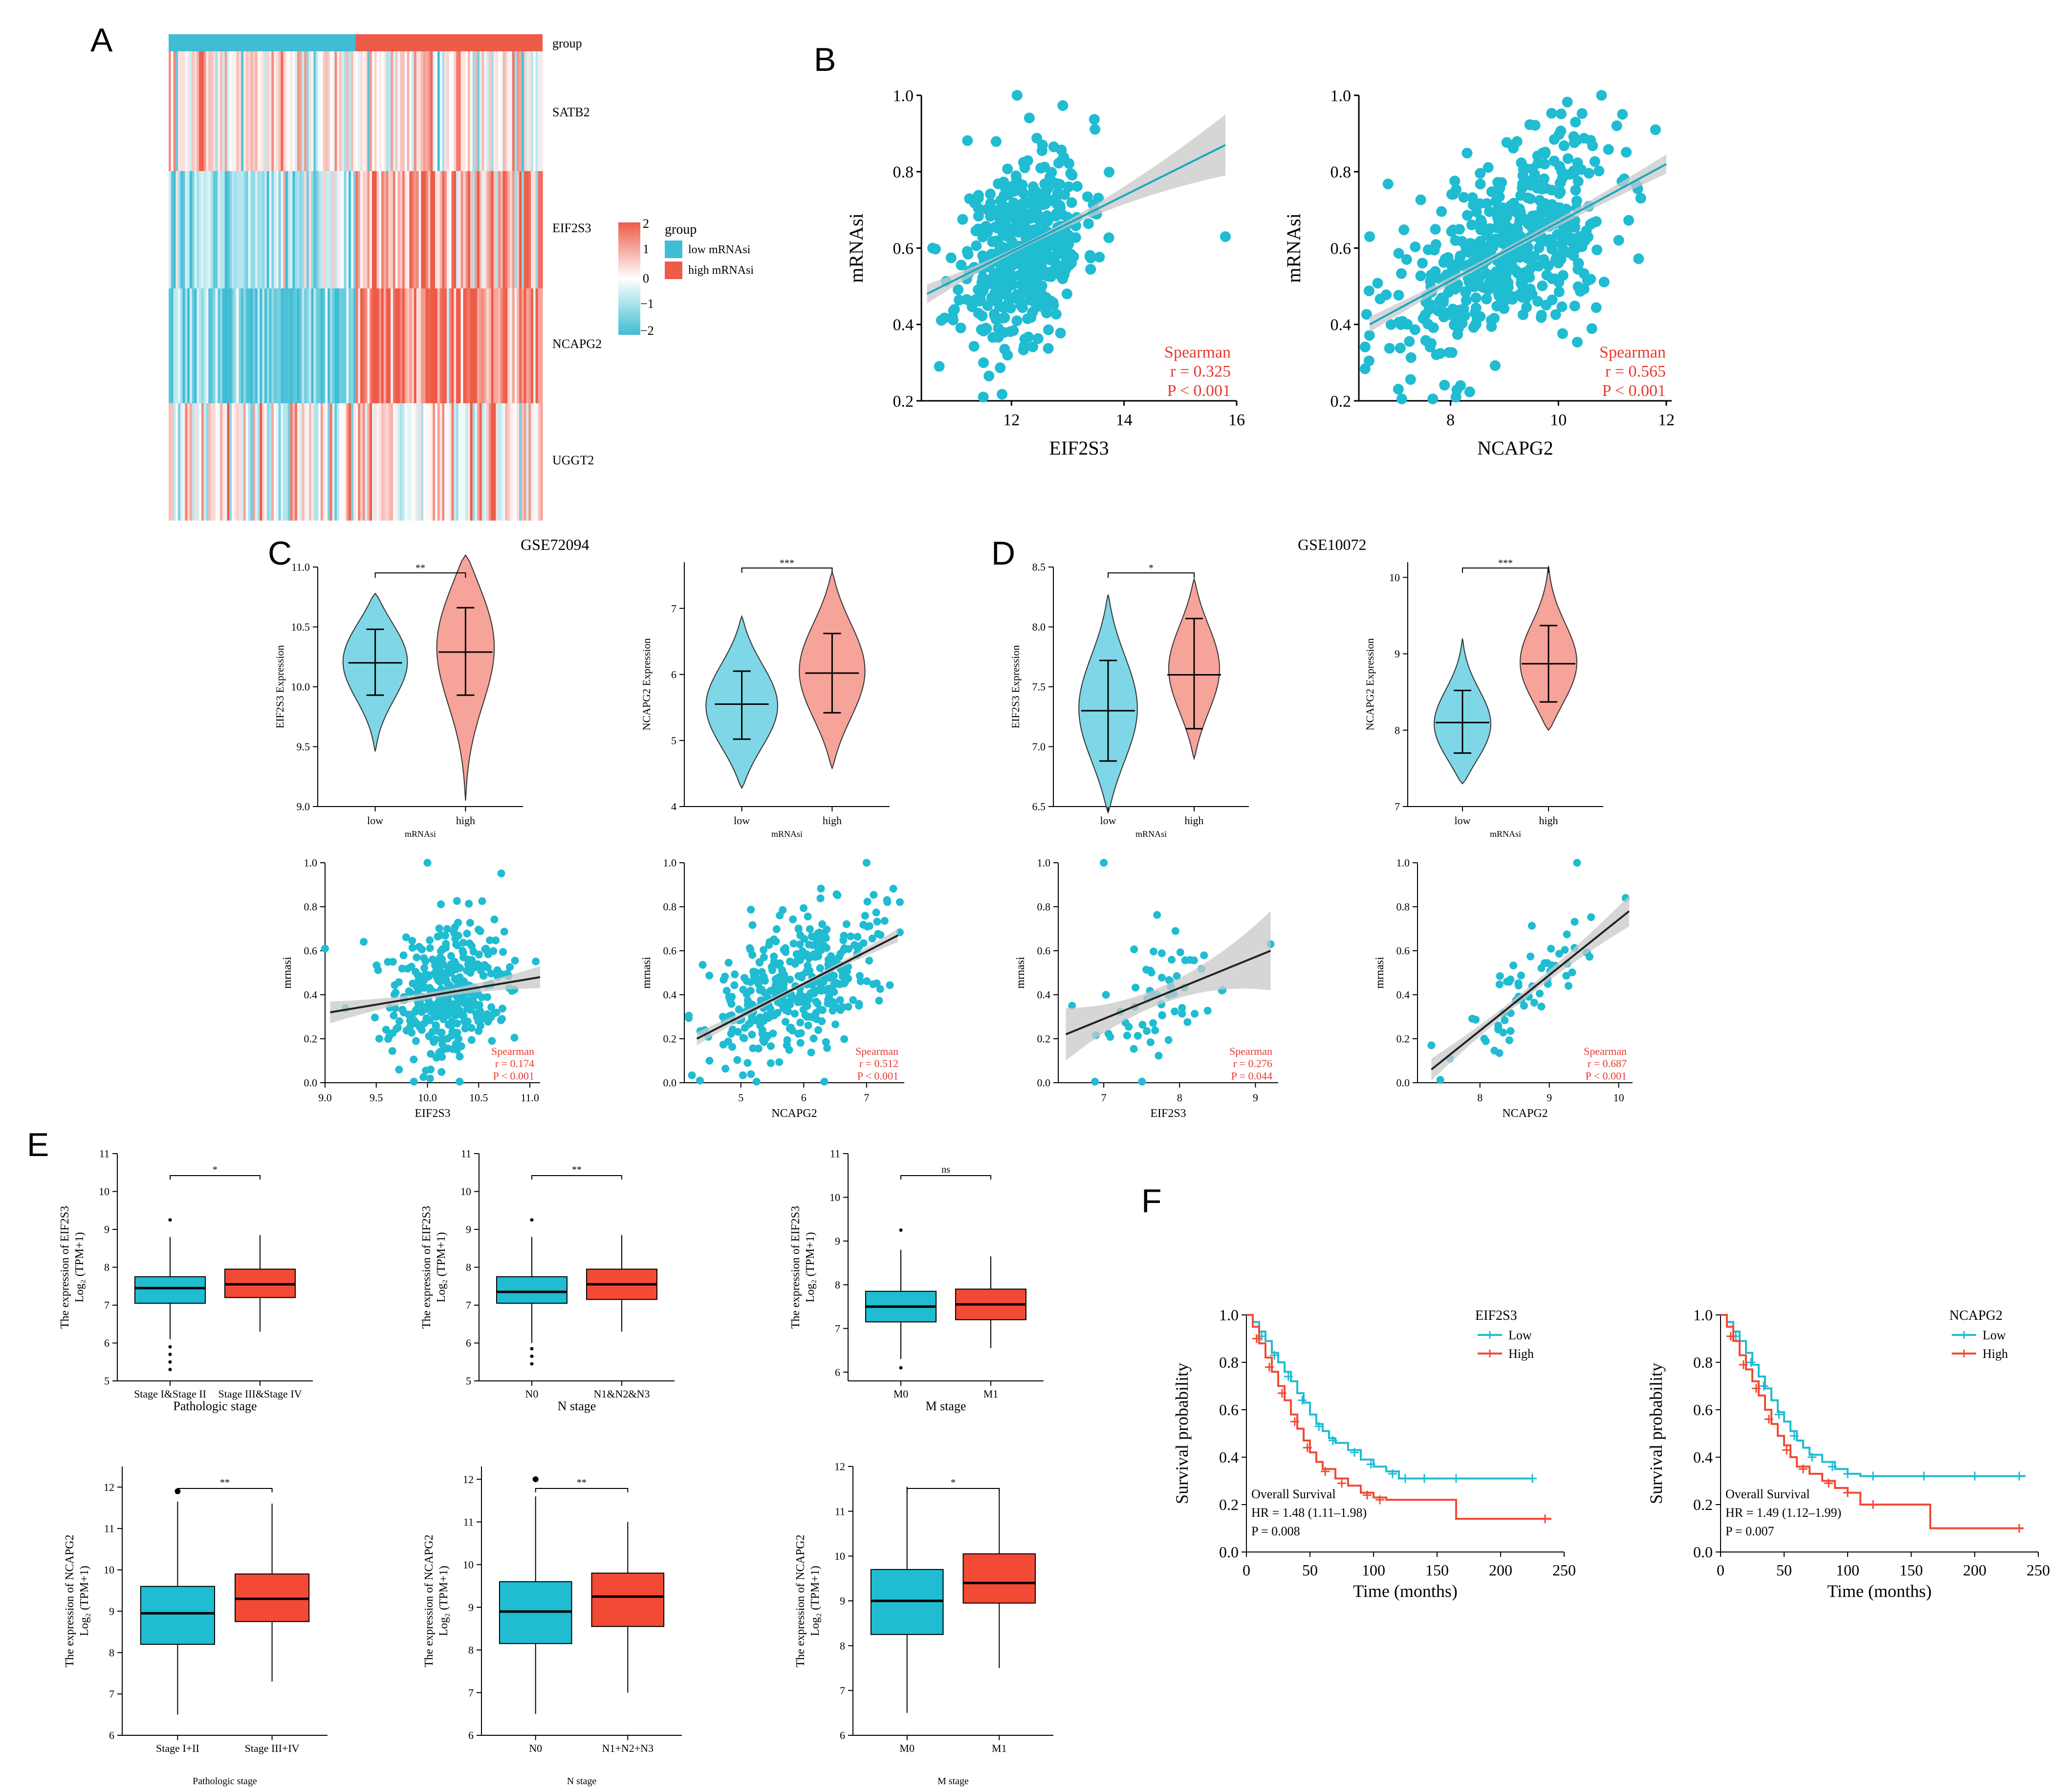 The height and width of the screenshot is (1792, 2072). I want to click on annotation-hr: HR = 1.48 (1.11–1.98), so click(1309, 1513).